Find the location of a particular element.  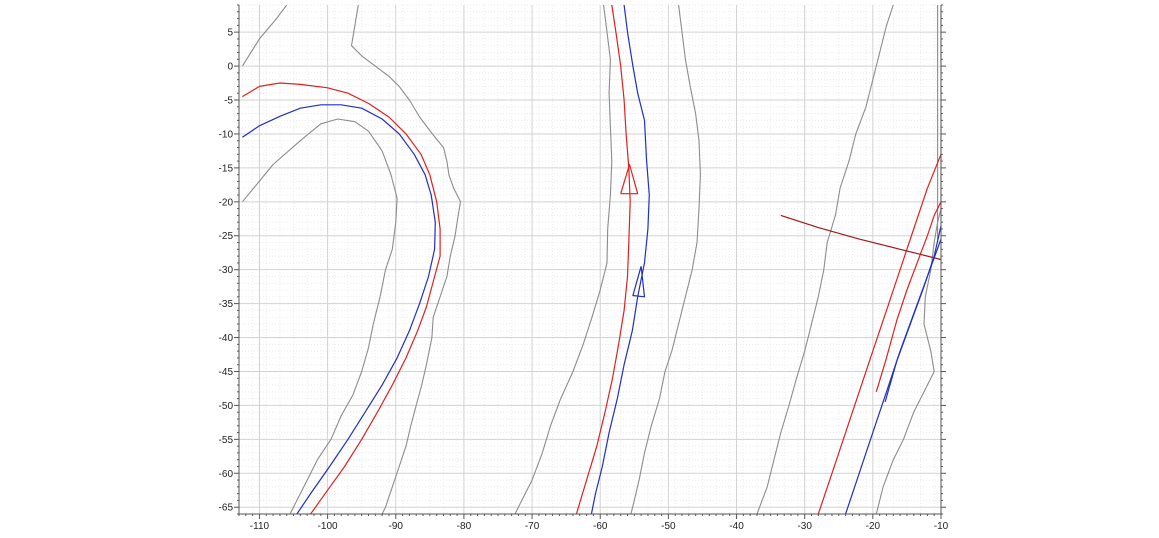

y-tick-label: -15 is located at coordinates (226, 168).